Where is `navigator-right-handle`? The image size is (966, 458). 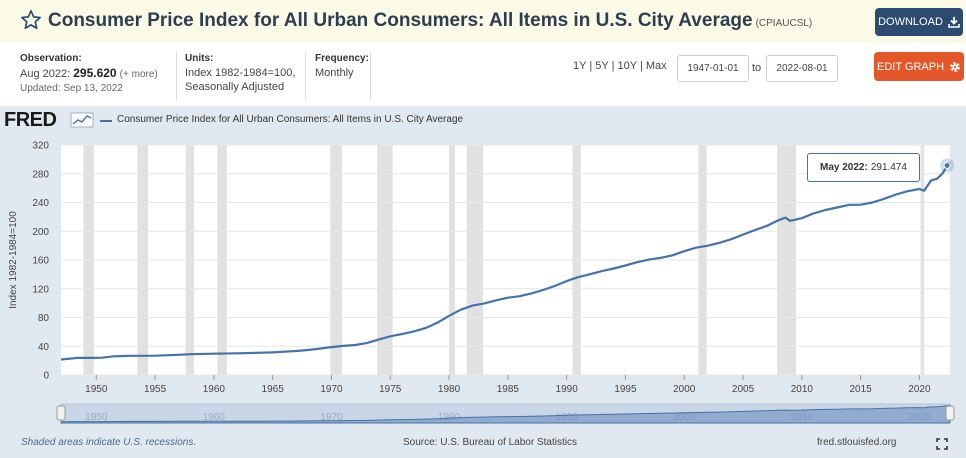
navigator-right-handle is located at coordinates (950, 413).